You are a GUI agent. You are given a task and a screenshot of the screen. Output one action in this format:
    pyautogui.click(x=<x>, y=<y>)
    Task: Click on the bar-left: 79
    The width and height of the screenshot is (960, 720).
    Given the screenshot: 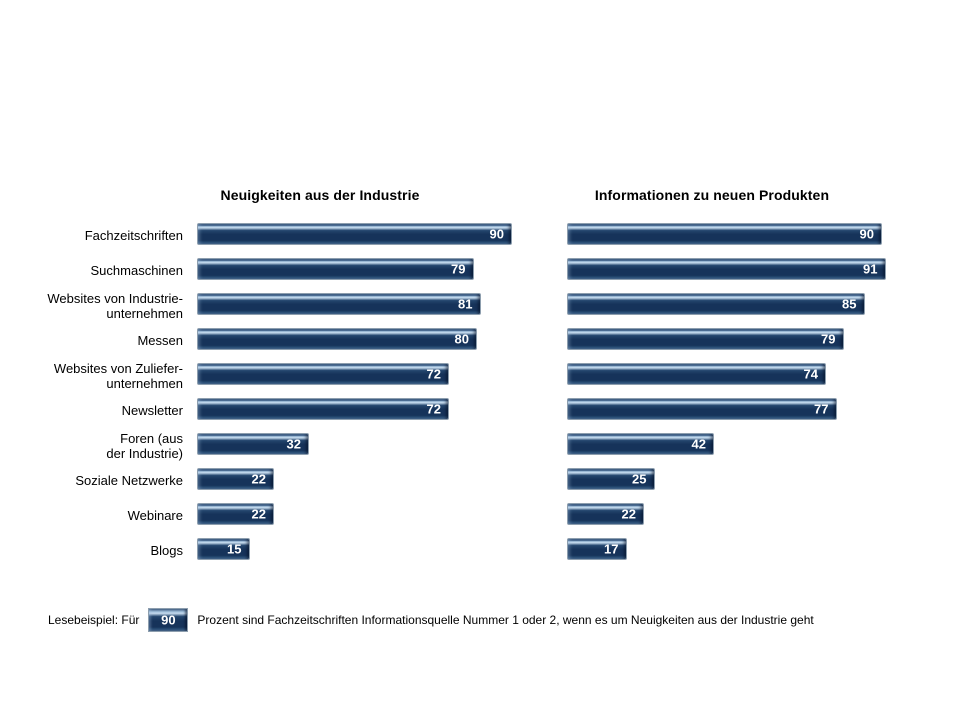 What is the action you would take?
    pyautogui.click(x=335, y=269)
    